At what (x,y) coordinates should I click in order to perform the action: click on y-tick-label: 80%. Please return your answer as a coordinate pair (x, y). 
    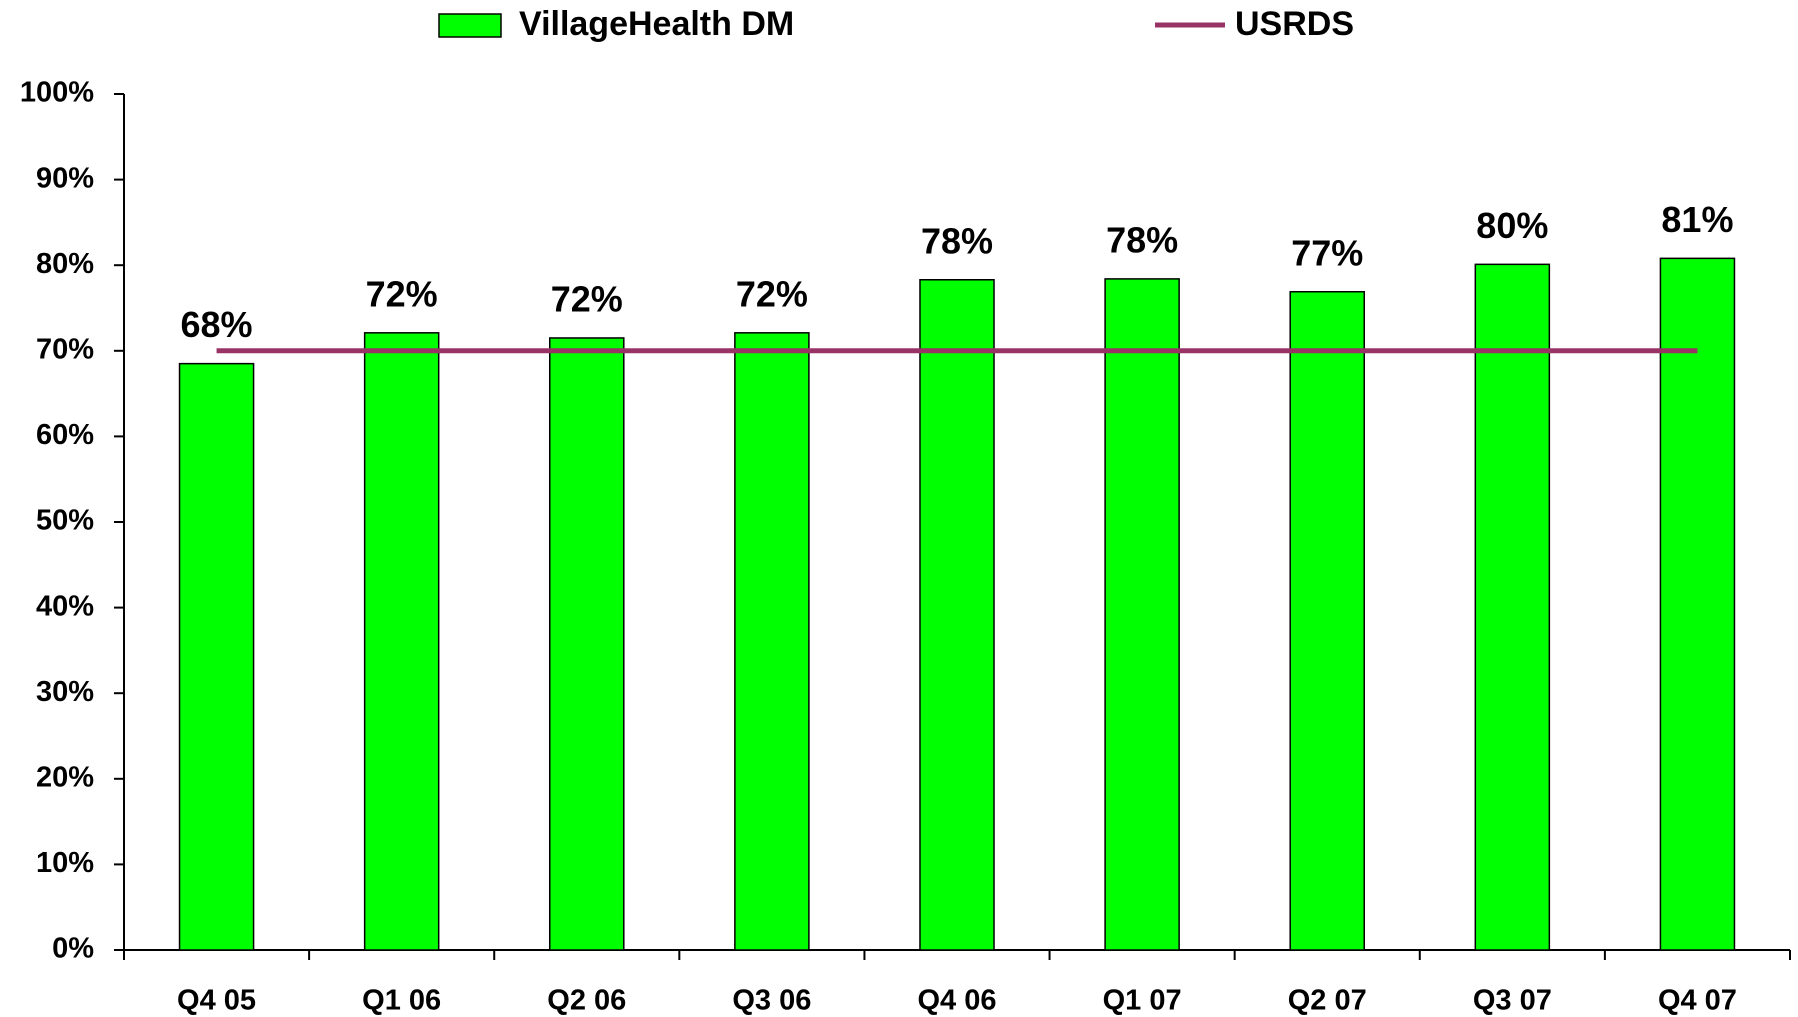
    Looking at the image, I should click on (65, 264).